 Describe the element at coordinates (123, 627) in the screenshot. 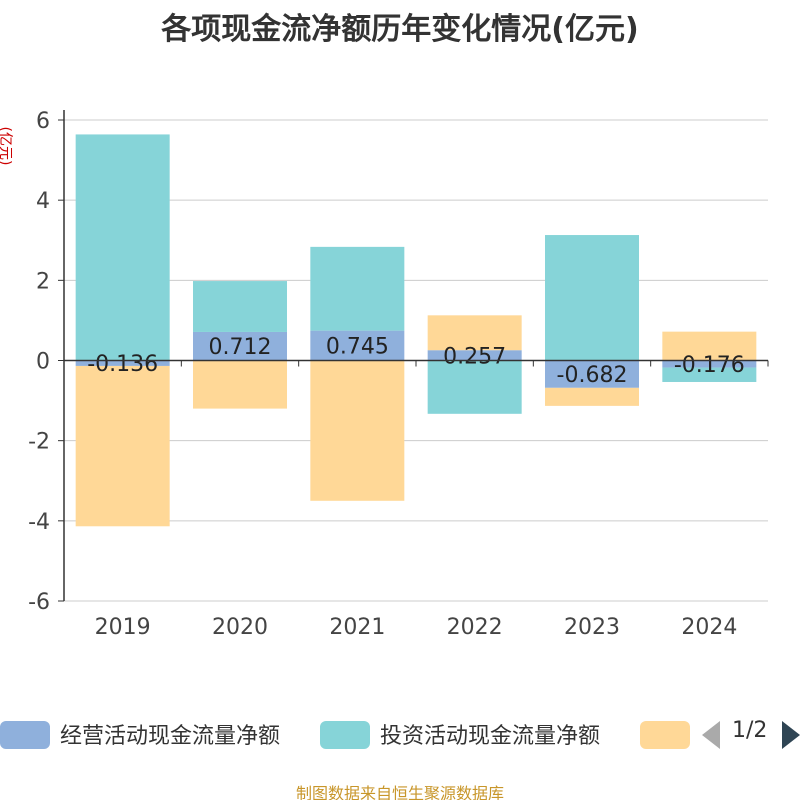

I see `x-tick-label-2019: 2019` at that location.